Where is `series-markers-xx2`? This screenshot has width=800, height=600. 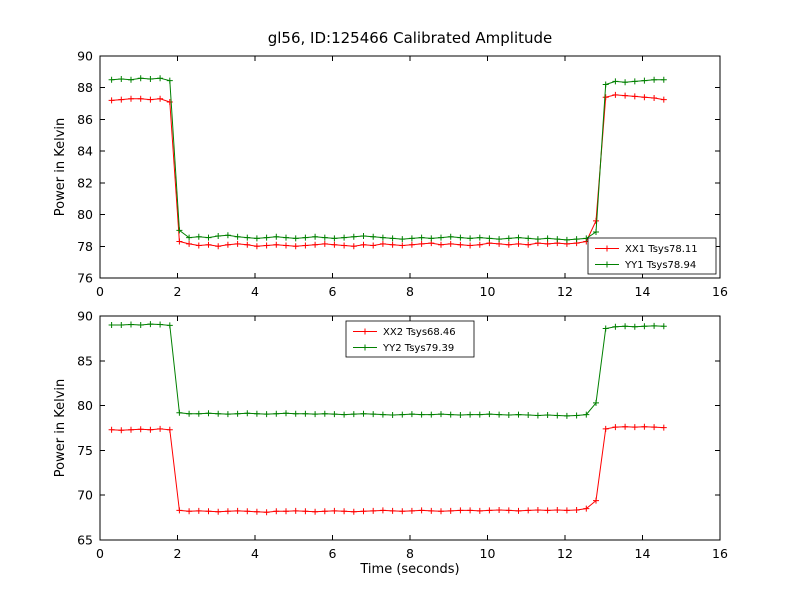 series-markers-xx2 is located at coordinates (387, 469).